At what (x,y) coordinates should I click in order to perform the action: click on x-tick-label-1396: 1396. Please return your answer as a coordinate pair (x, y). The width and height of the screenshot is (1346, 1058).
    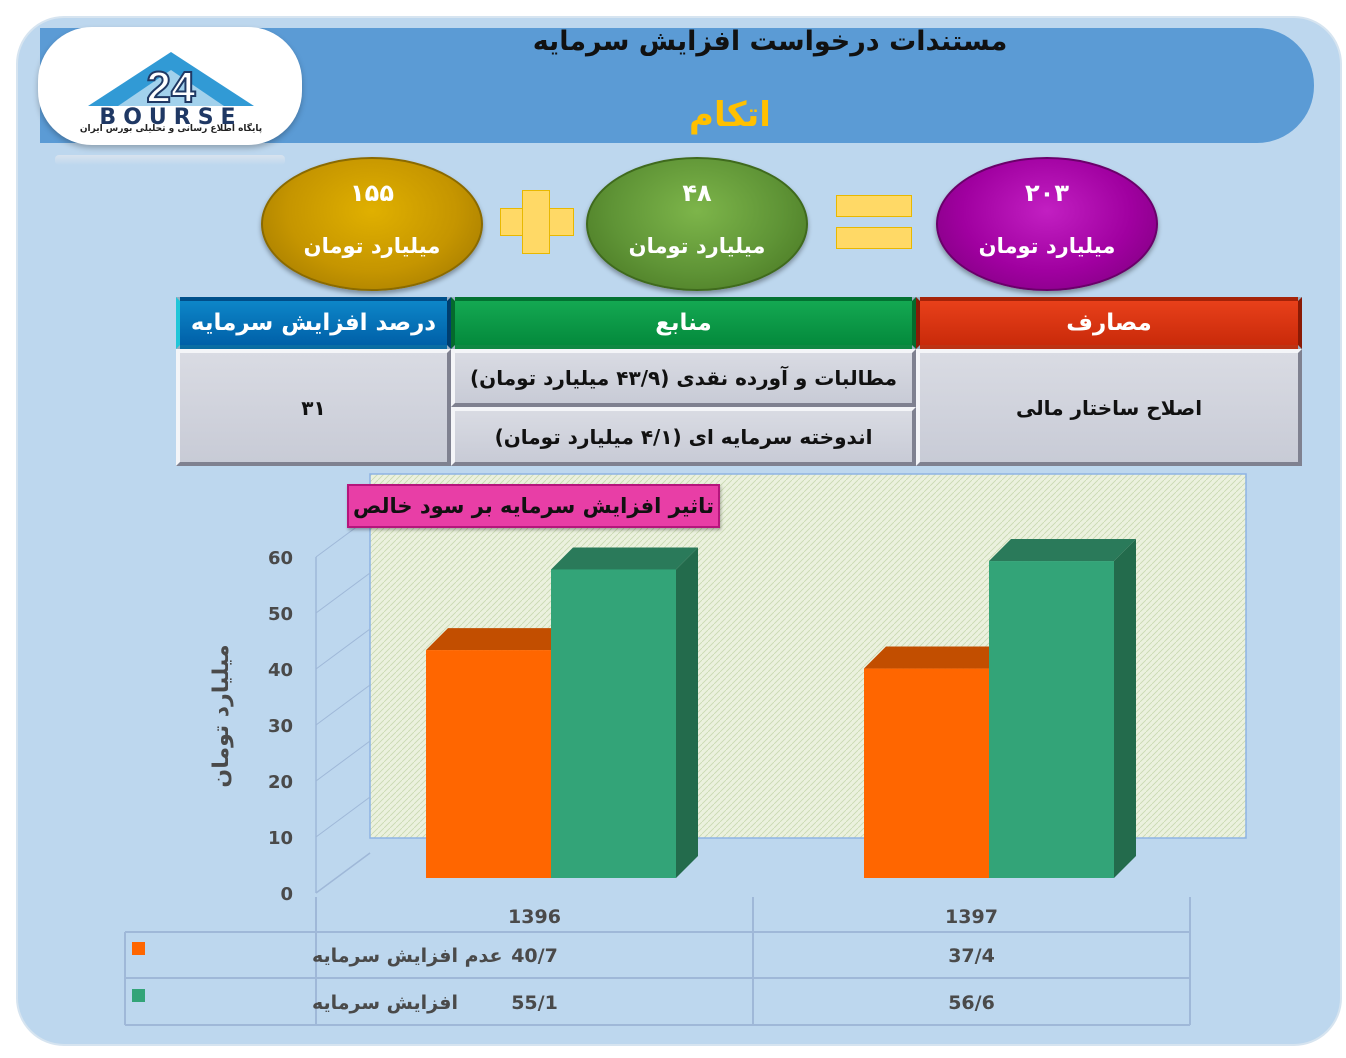
    Looking at the image, I should click on (534, 917).